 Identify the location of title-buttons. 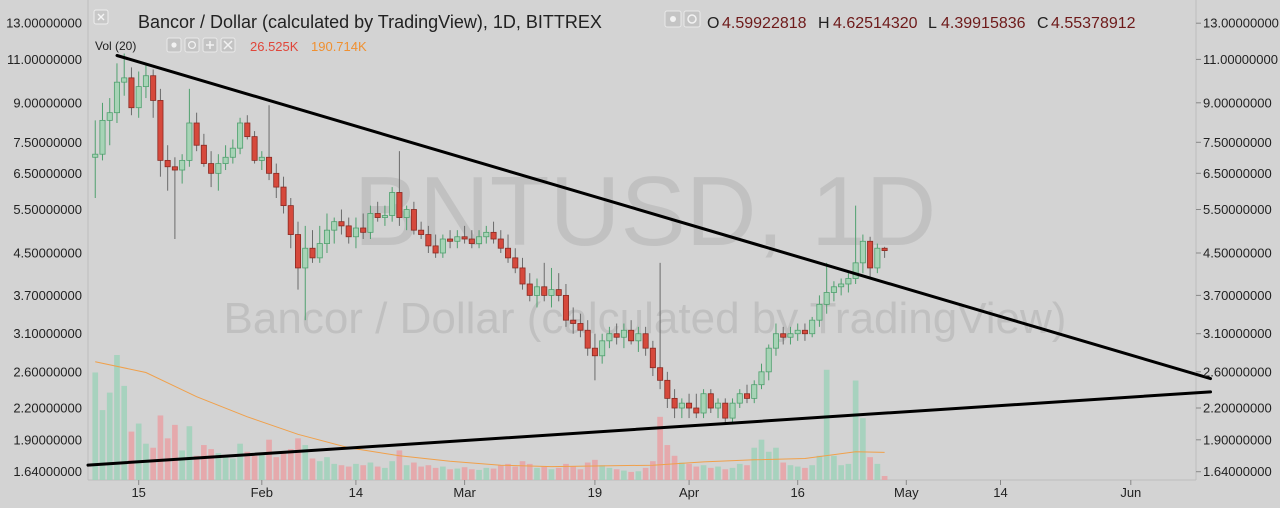
(682, 19).